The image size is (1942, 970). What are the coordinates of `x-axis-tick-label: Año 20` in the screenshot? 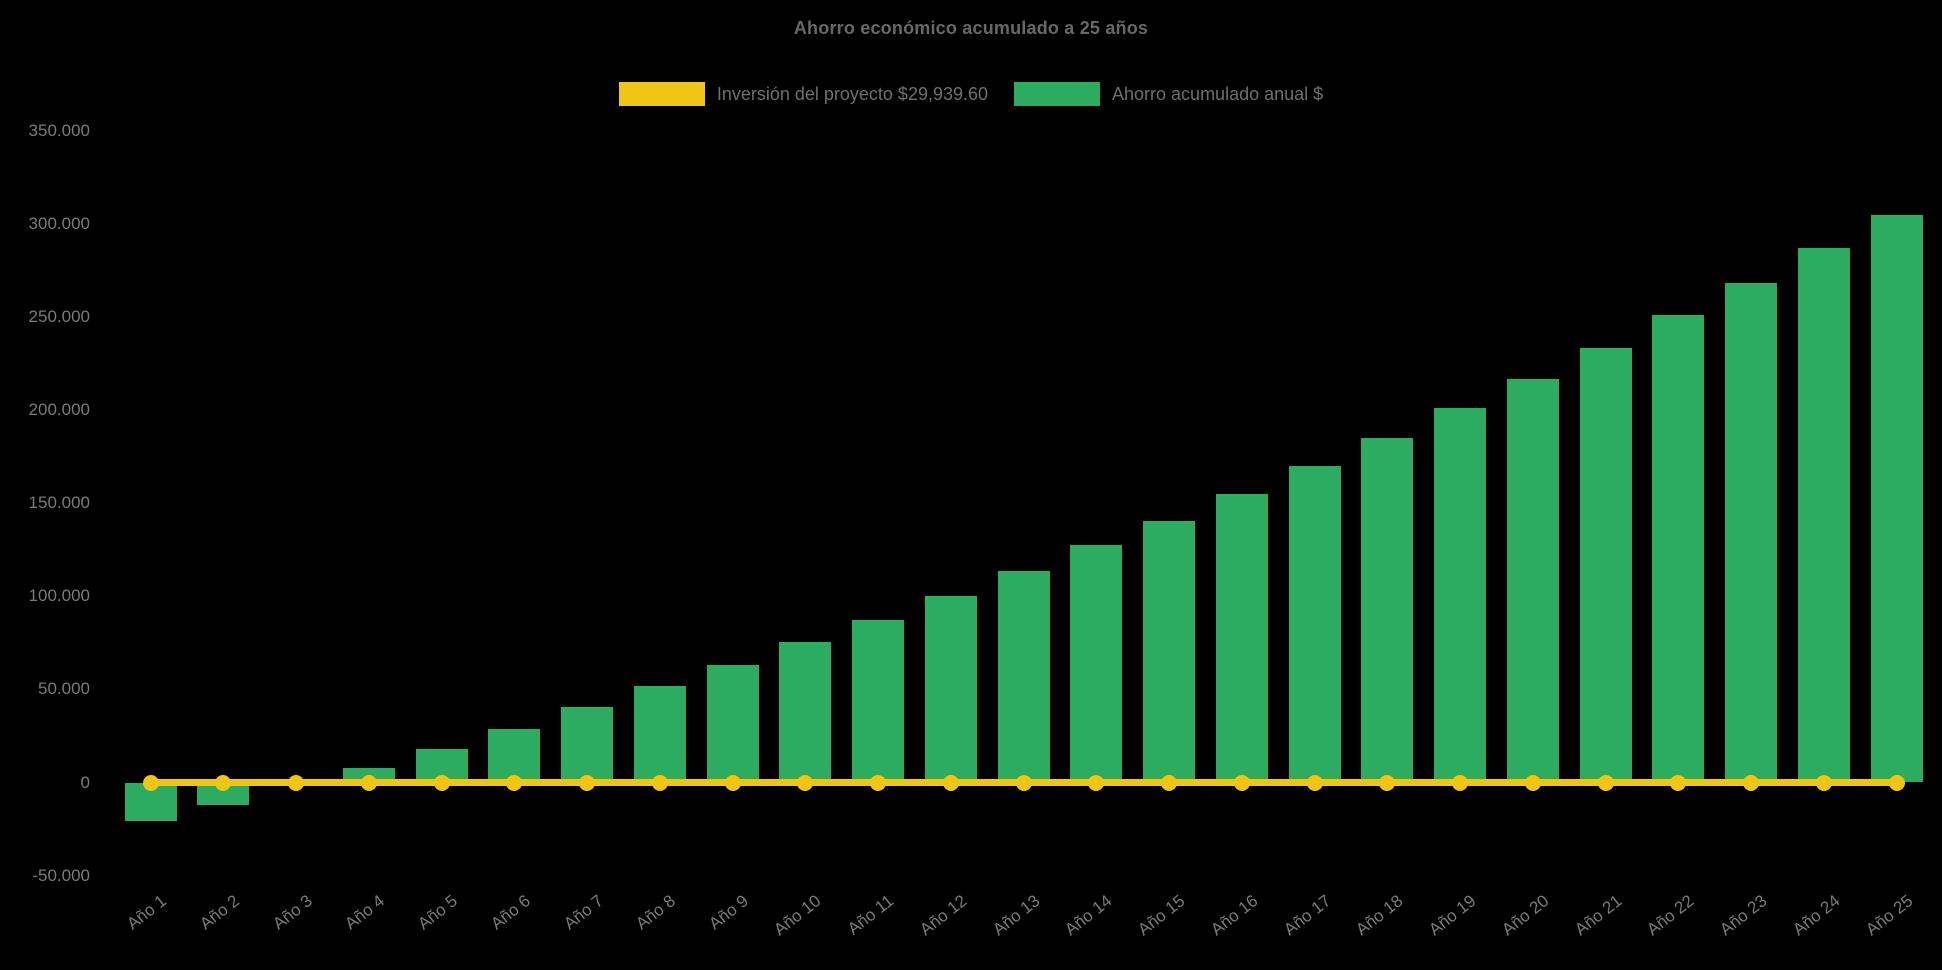 It's located at (1525, 915).